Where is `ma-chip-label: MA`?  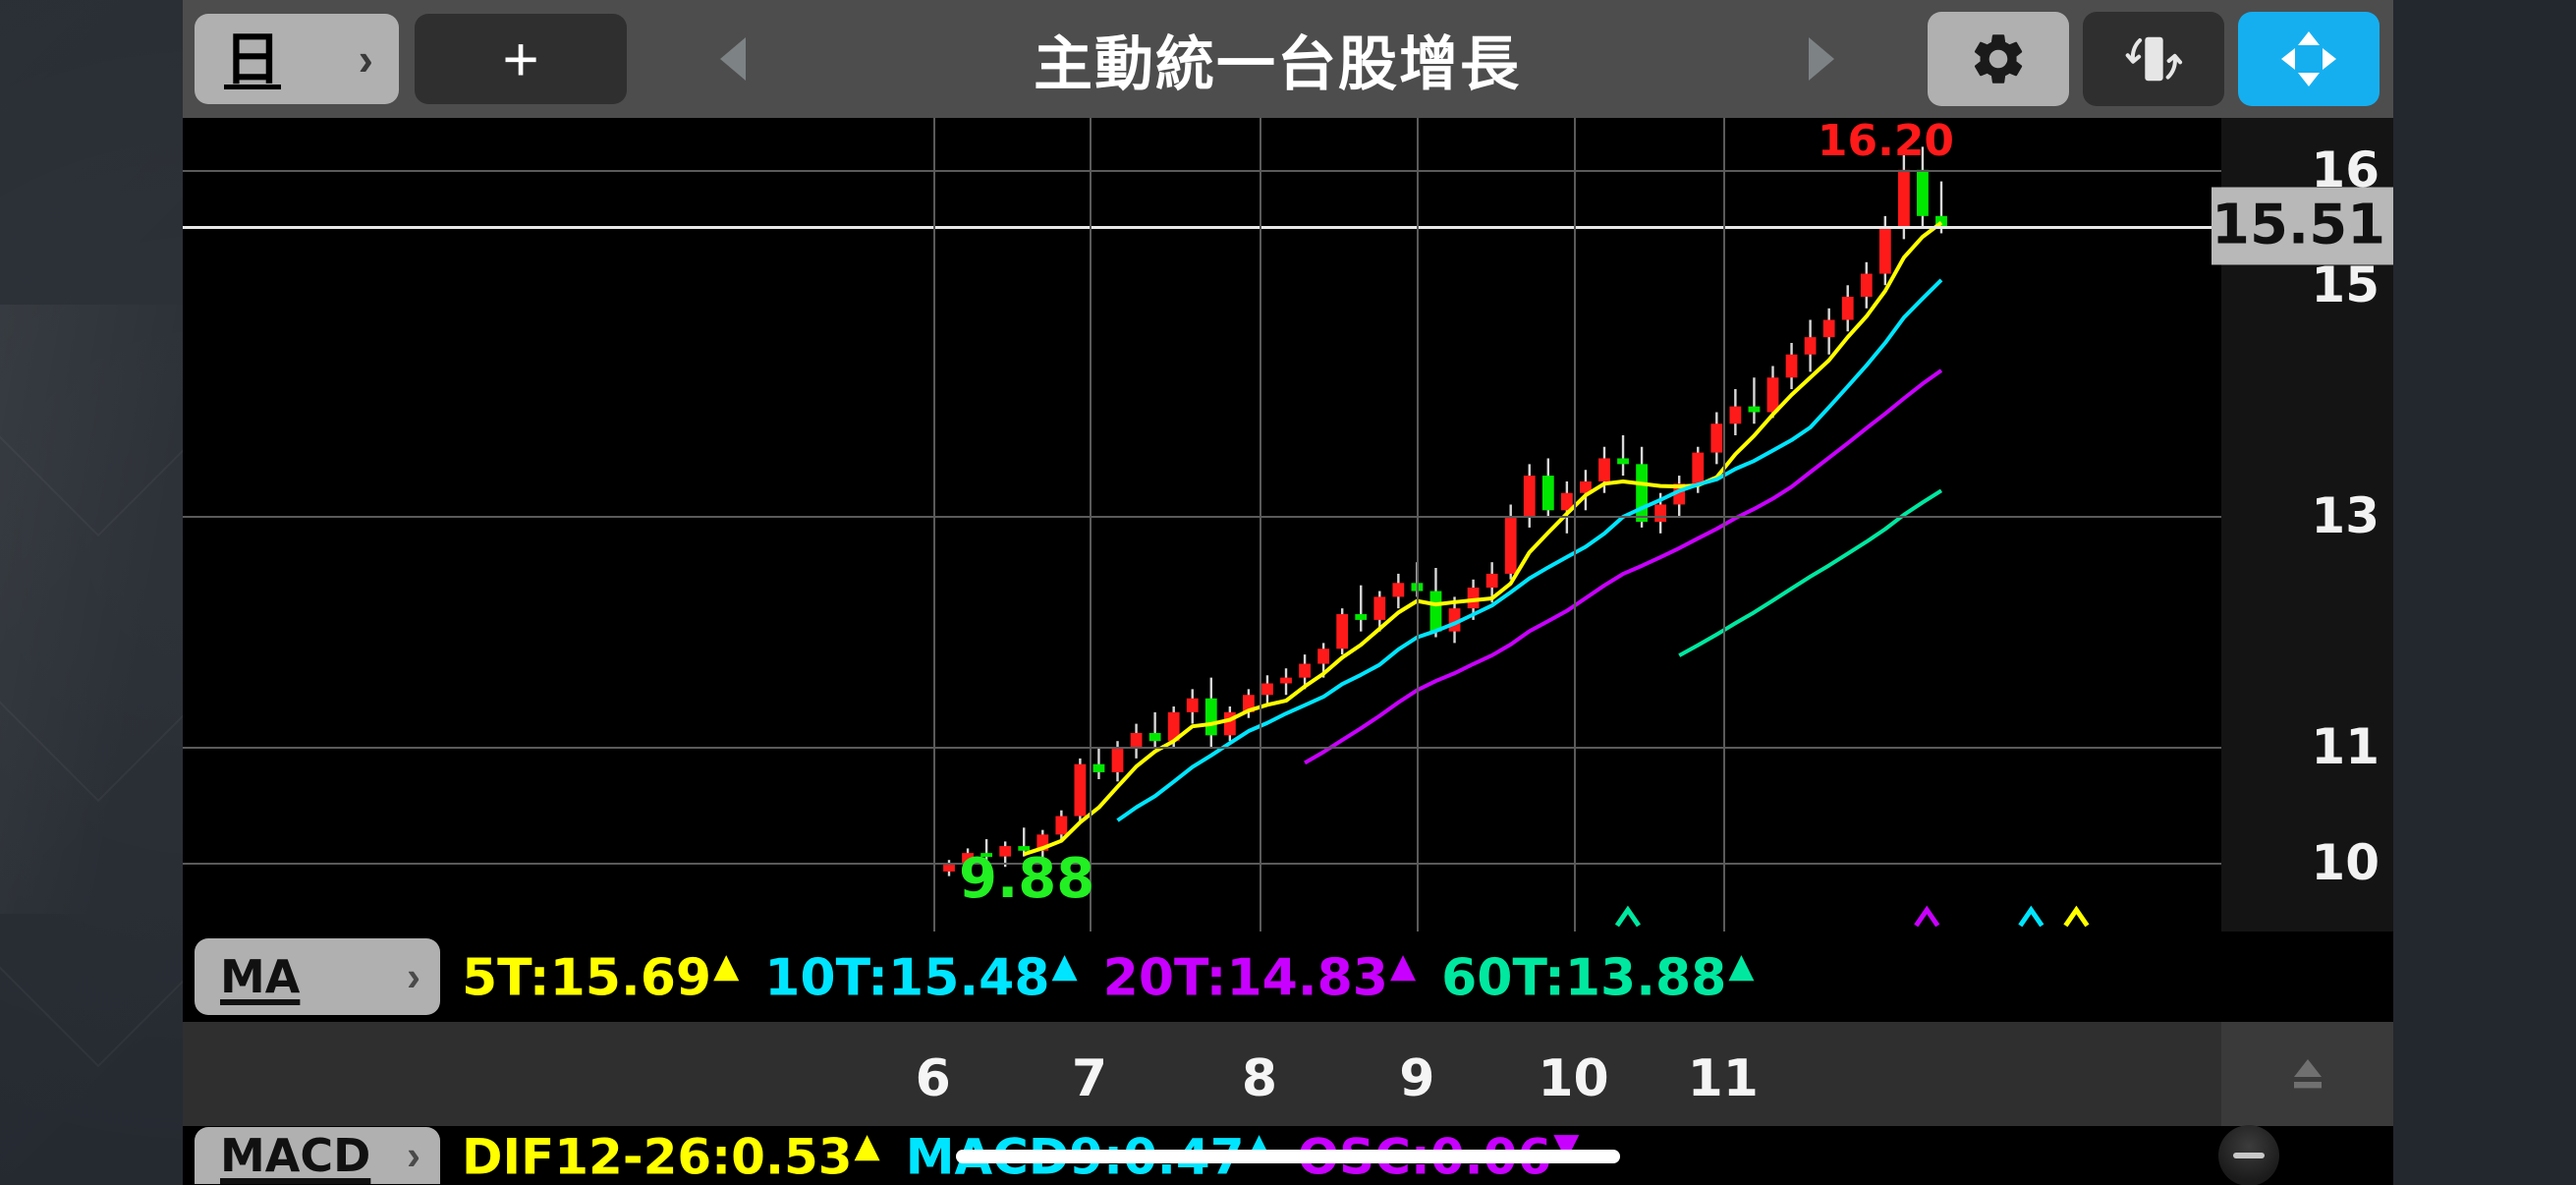
ma-chip-label: MA is located at coordinates (260, 977).